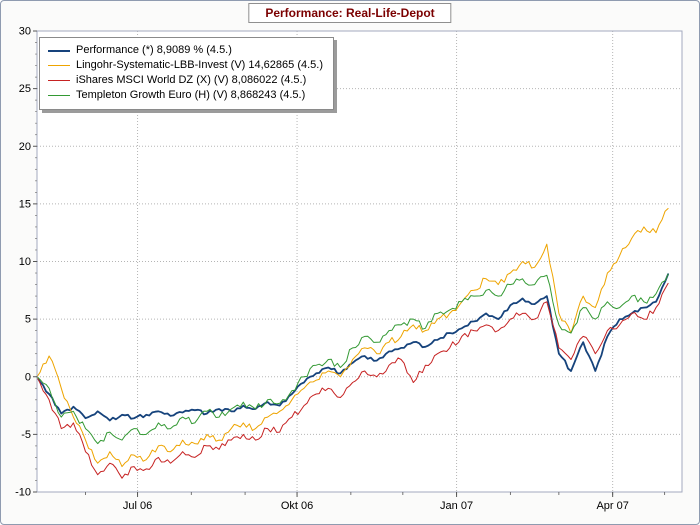 The height and width of the screenshot is (525, 700). Describe the element at coordinates (26, 435) in the screenshot. I see `svg-text: -5` at that location.